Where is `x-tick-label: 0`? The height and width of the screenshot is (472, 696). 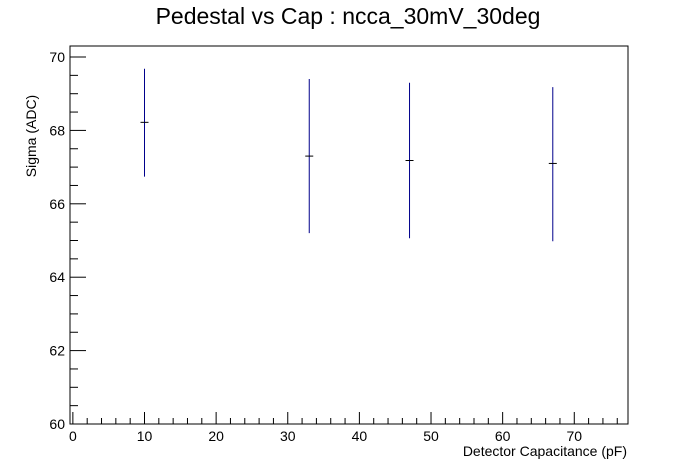
x-tick-label: 0 is located at coordinates (73, 436).